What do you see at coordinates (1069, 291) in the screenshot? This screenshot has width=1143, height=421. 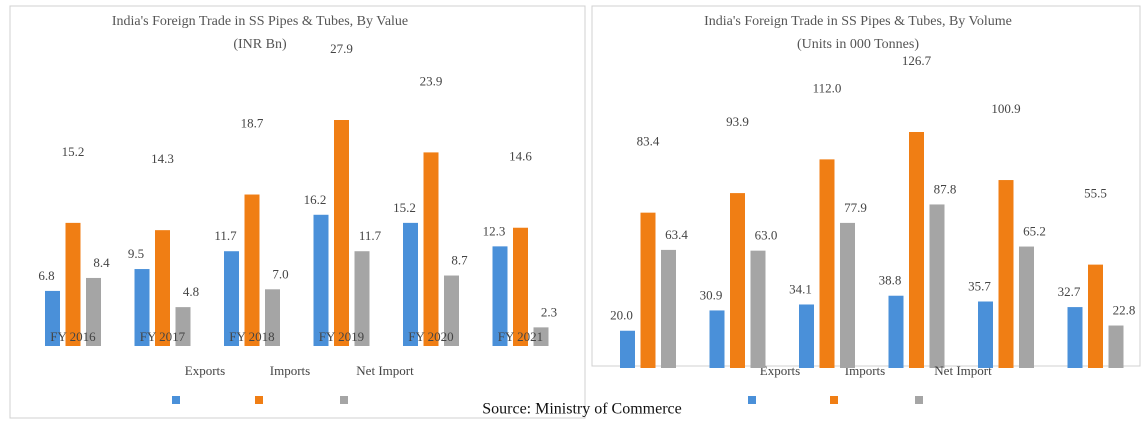 I see `value-label: 32.7` at bounding box center [1069, 291].